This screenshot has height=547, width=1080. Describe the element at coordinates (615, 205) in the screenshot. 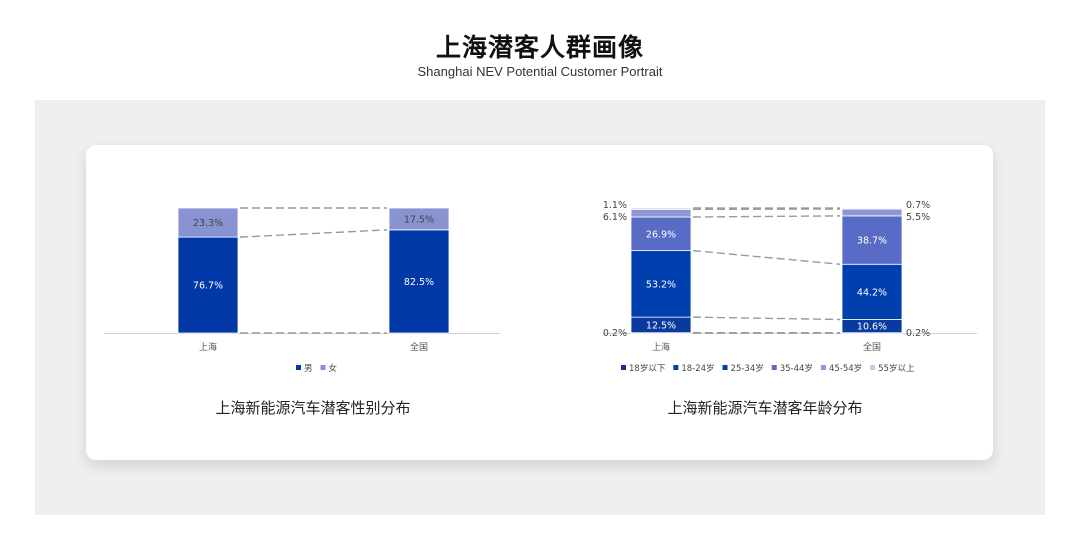

I see `data-label: 1.1%` at that location.